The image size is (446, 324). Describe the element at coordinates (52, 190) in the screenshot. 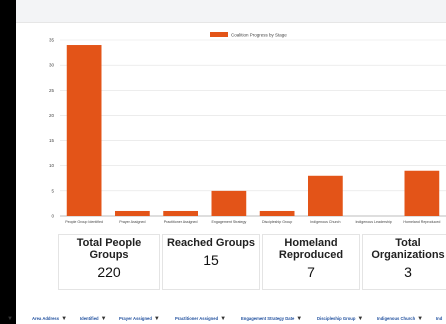

I see `y-tick-label: 5` at that location.